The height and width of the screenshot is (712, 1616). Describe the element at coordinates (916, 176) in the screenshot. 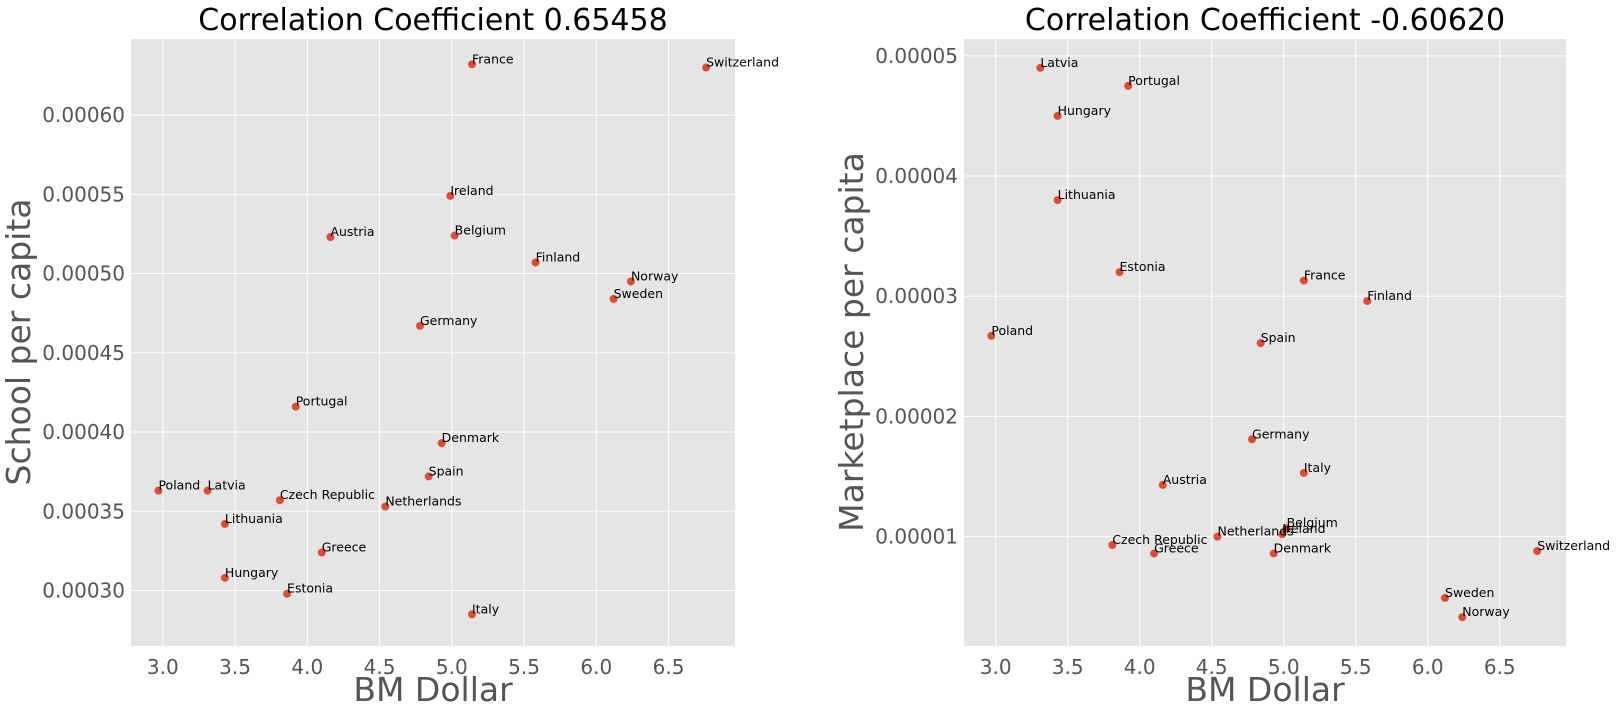

I see `y-tick-label: 0.00004` at that location.